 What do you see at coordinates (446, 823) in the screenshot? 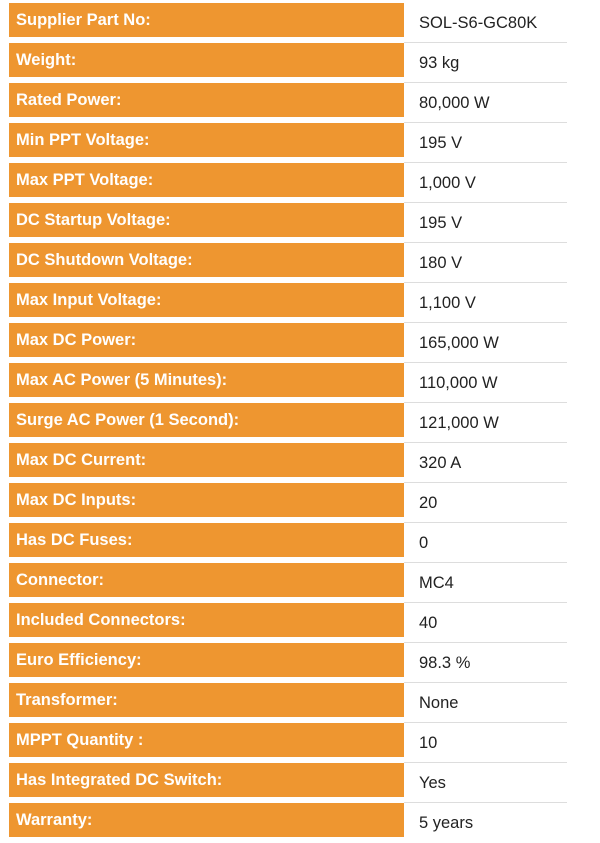
I see `spec-value: 5 years` at bounding box center [446, 823].